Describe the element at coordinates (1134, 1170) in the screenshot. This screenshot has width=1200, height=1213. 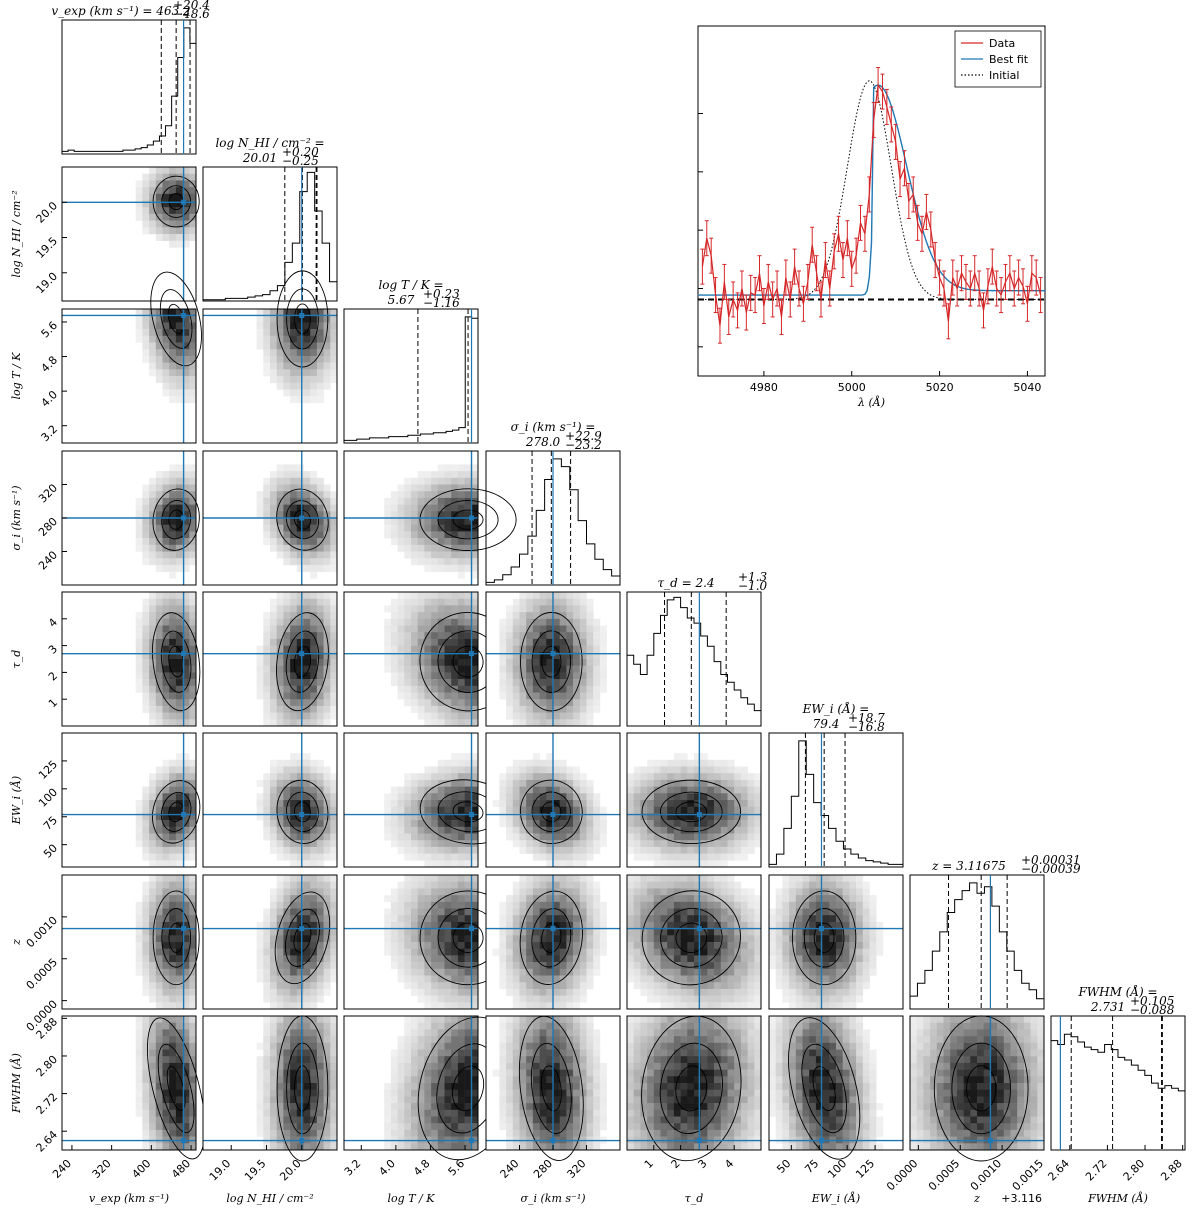
I see `x-tick-label: 2.80` at that location.